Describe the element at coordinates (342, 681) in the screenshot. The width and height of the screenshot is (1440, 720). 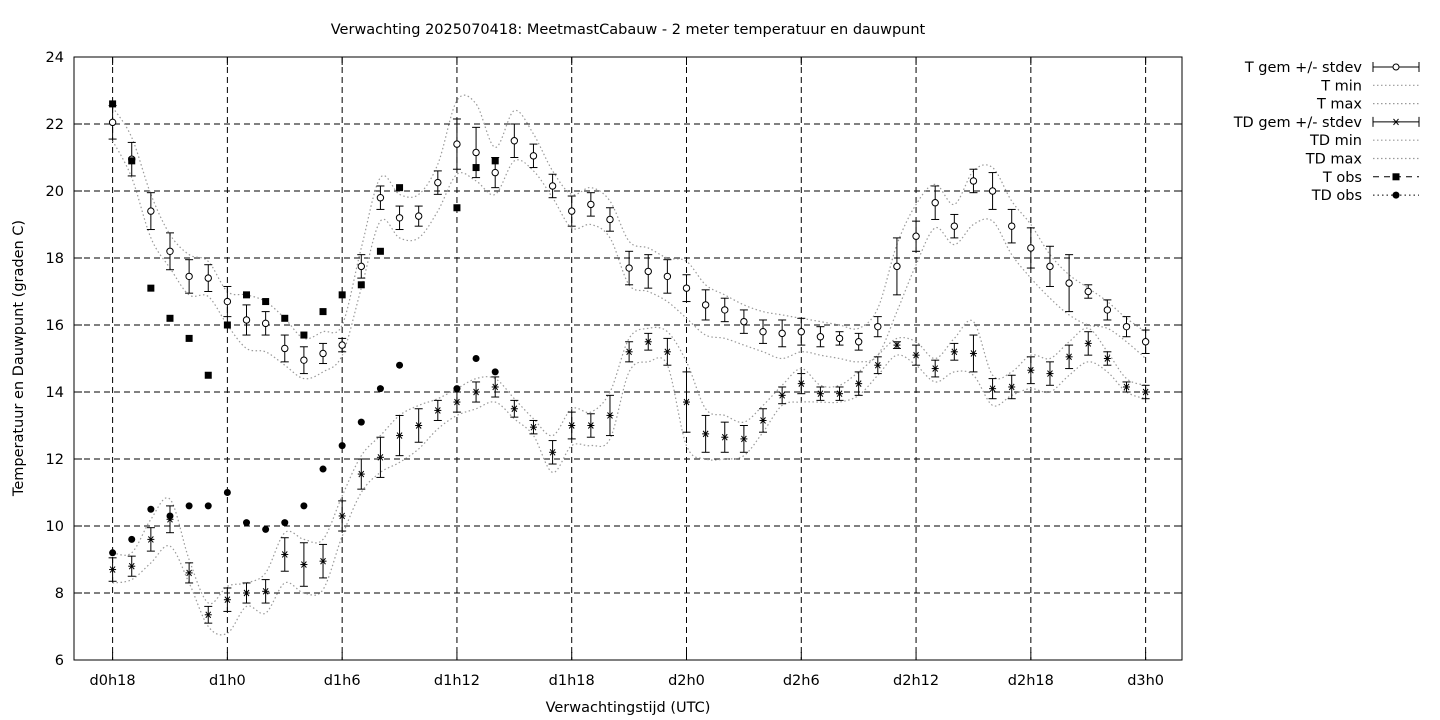
I see `x-tick-label: d1h6` at that location.